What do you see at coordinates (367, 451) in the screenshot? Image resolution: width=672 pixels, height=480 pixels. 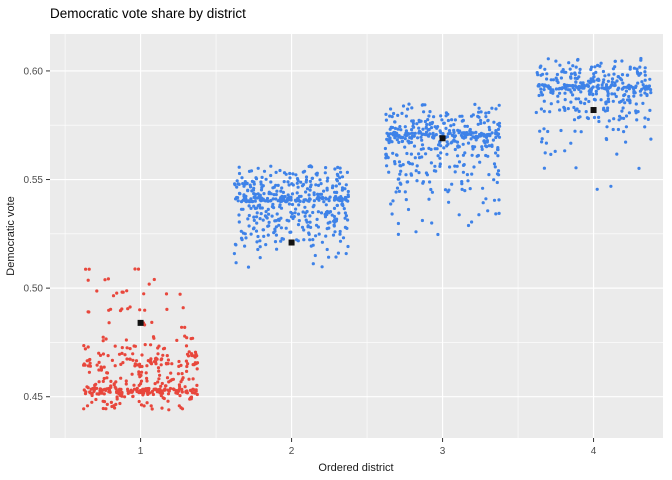 I see `x-tick-labels: 1 2 3 4` at bounding box center [367, 451].